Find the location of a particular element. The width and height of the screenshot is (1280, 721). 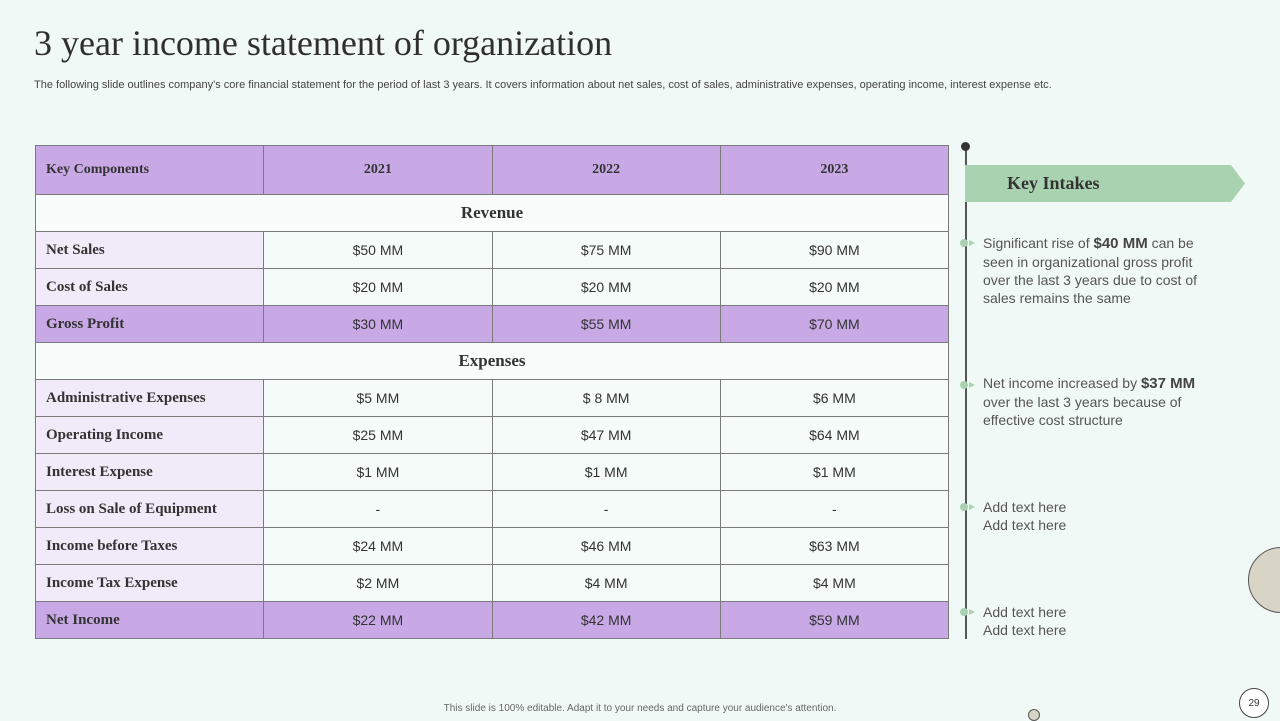

key-intakes-title: Key Intakes is located at coordinates (1053, 183).